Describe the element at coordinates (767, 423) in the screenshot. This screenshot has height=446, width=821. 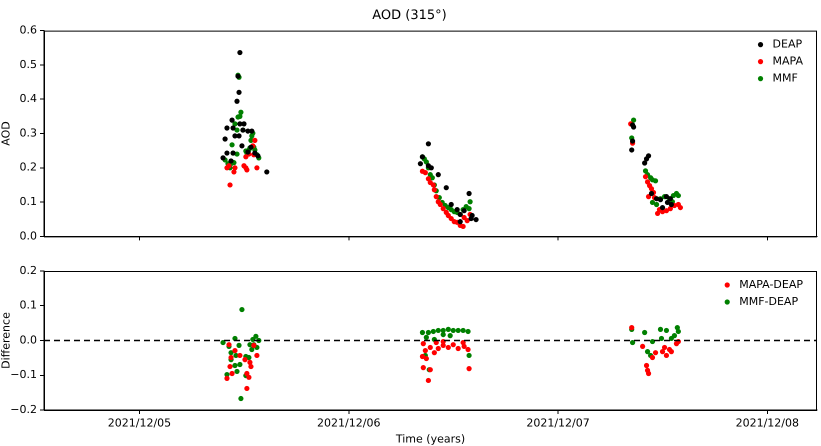
I see `x-tick-label: 2021/12/08` at that location.